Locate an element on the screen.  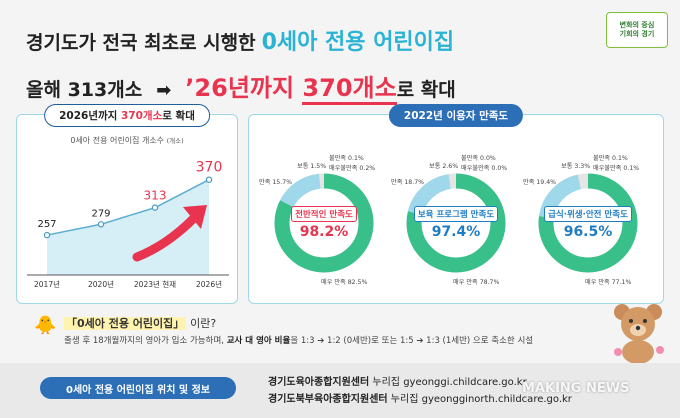
donut-label: 급식·위생·안전 만족도 is located at coordinates (588, 214).